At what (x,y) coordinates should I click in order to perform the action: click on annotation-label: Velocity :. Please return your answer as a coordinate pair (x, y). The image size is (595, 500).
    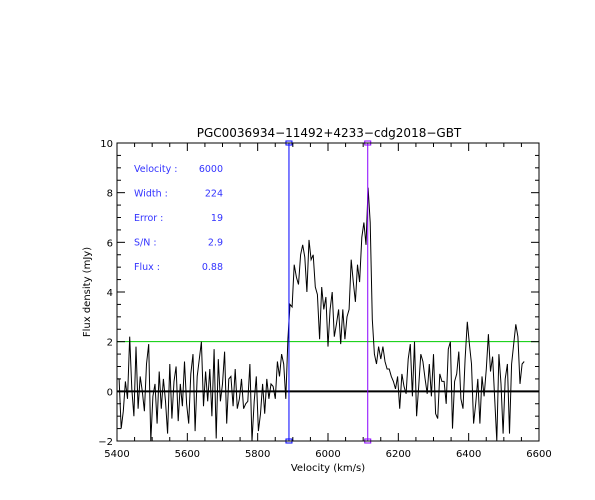
    Looking at the image, I should click on (156, 169).